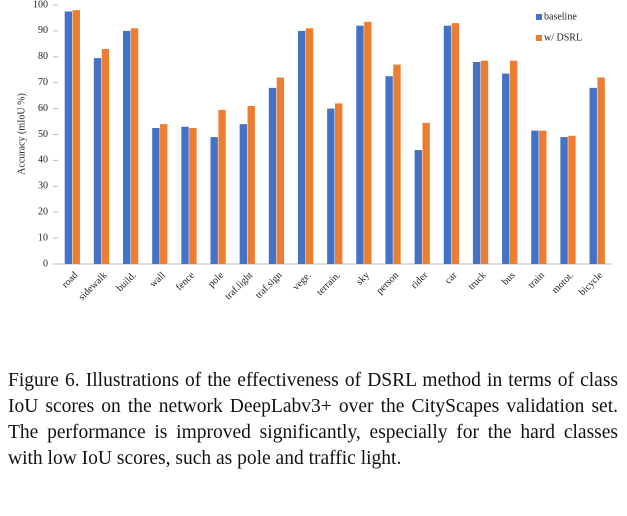 This screenshot has width=627, height=516. What do you see at coordinates (329, 284) in the screenshot?
I see `x-tick-label: terrain.` at bounding box center [329, 284].